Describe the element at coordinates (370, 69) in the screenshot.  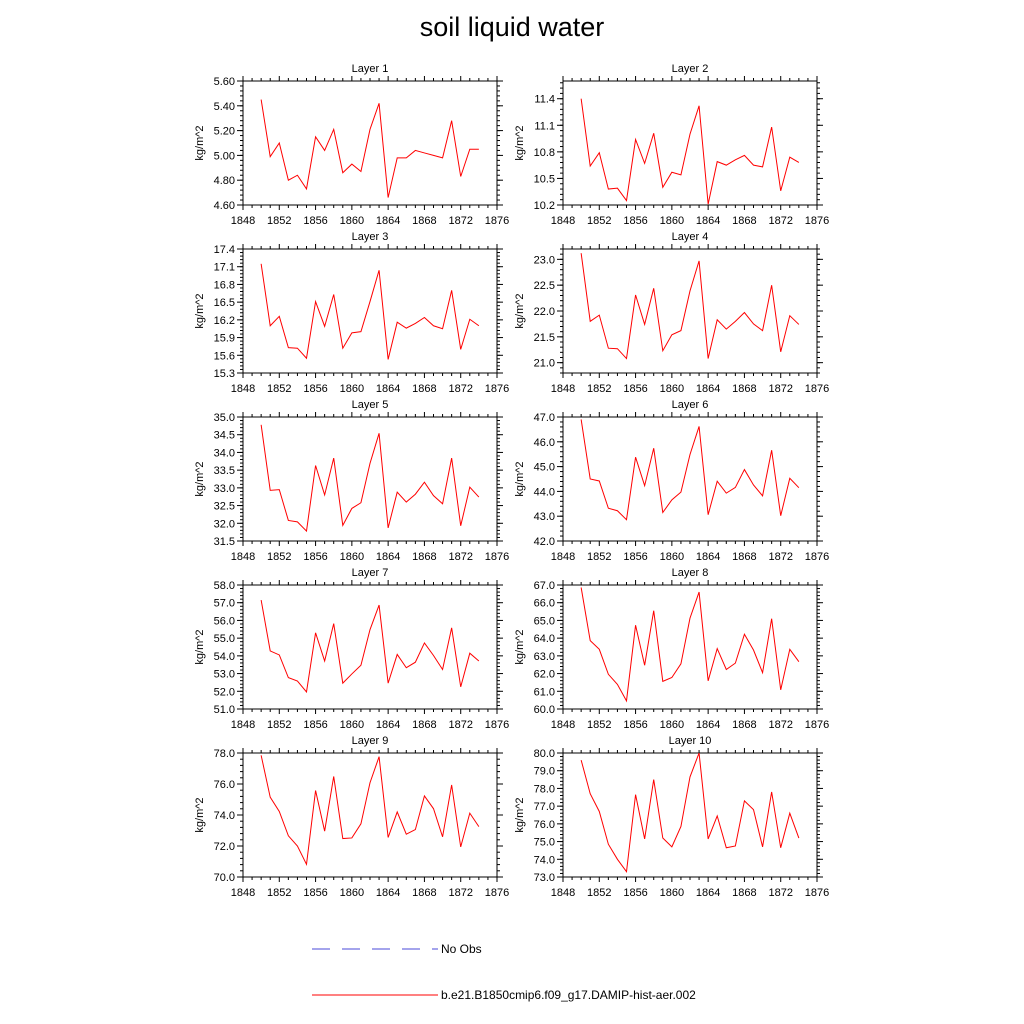
I see `panel-title: Layer 1` at that location.